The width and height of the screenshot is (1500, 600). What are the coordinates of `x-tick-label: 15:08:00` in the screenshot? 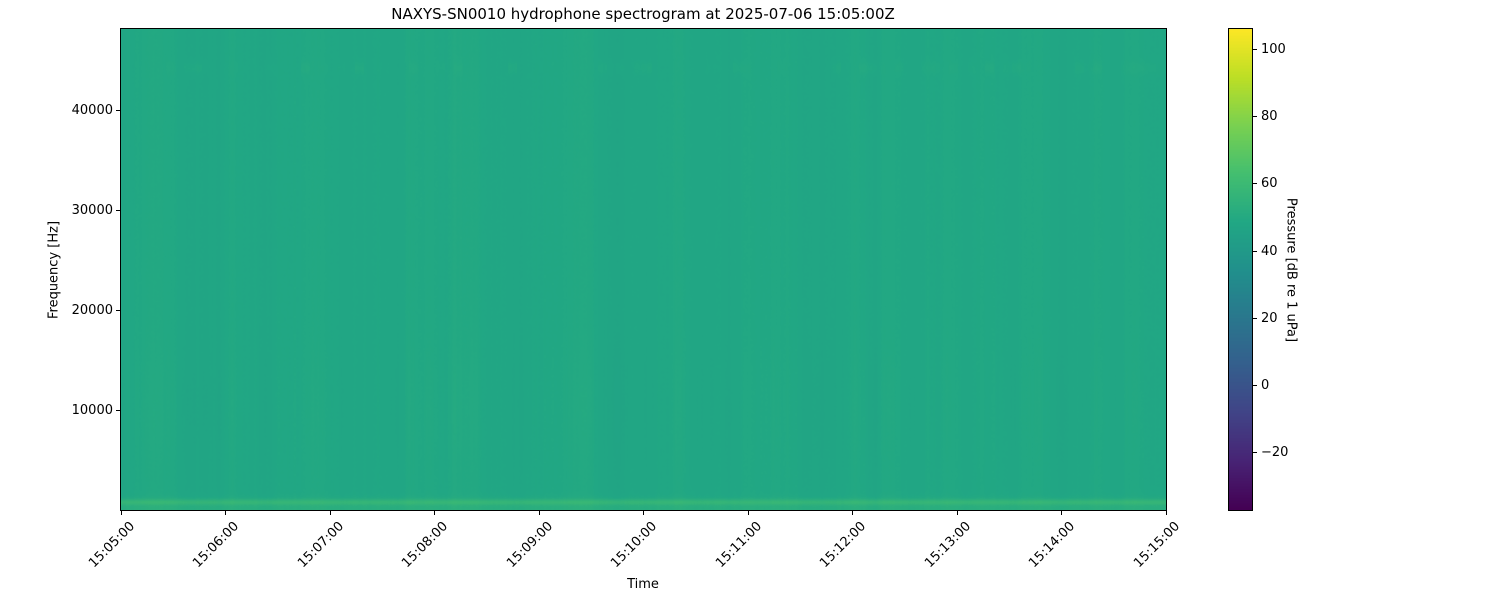 It's located at (425, 545).